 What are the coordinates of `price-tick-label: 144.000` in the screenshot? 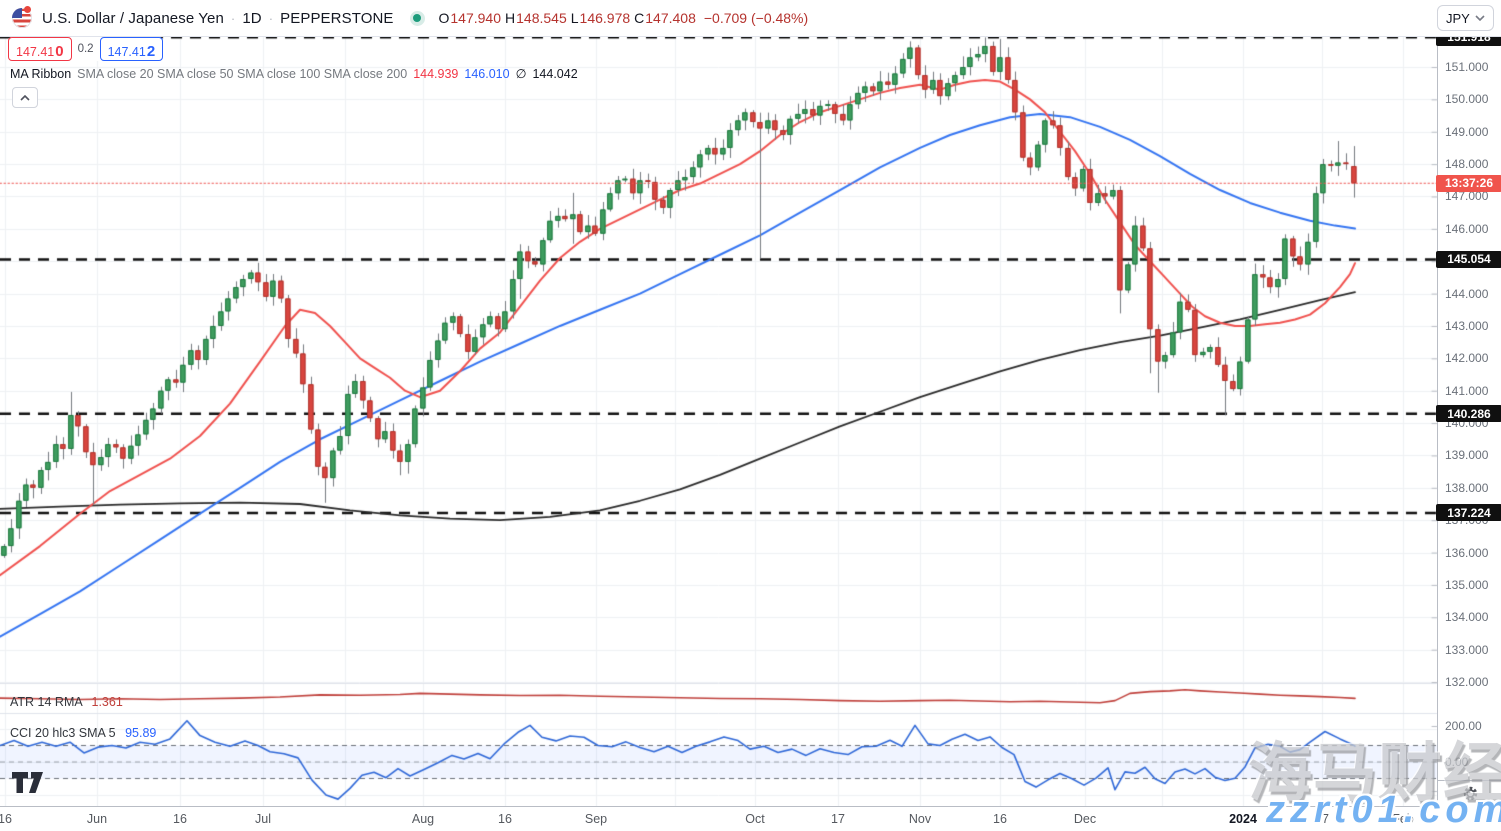 It's located at (1467, 293).